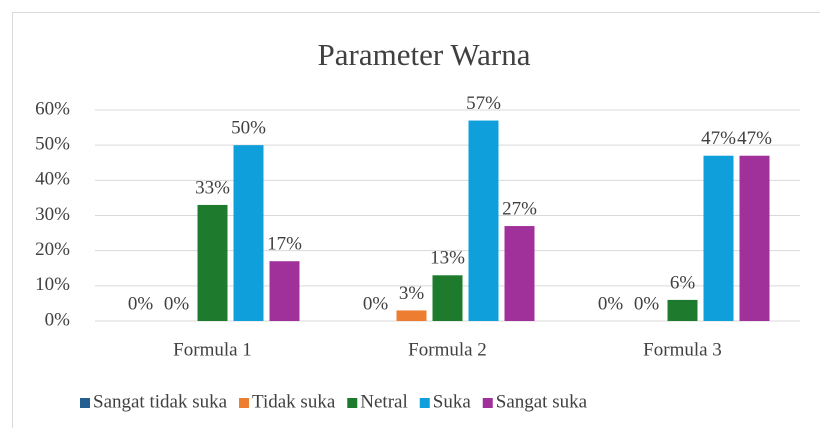 The image size is (820, 433). I want to click on y-tick-label: 30%, so click(52, 214).